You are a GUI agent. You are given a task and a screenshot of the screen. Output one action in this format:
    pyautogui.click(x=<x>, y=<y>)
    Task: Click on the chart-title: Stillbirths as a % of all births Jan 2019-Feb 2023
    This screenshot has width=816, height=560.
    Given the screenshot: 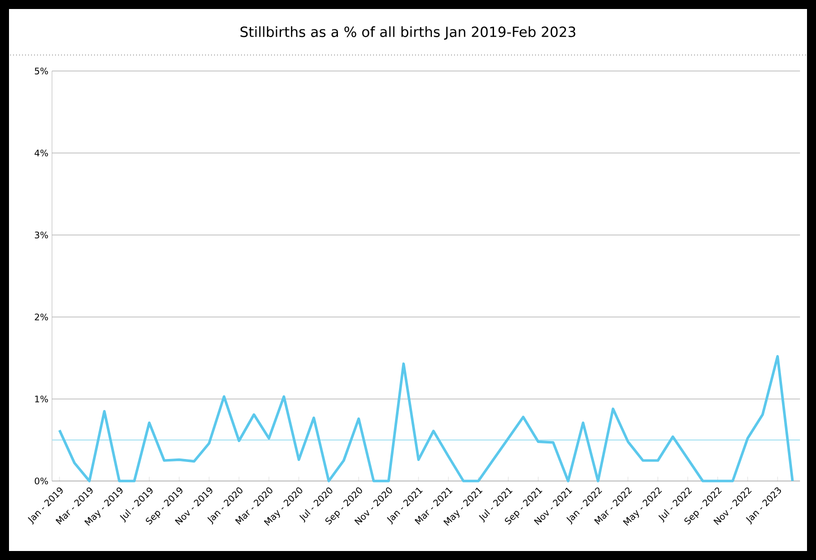 What is the action you would take?
    pyautogui.click(x=408, y=33)
    